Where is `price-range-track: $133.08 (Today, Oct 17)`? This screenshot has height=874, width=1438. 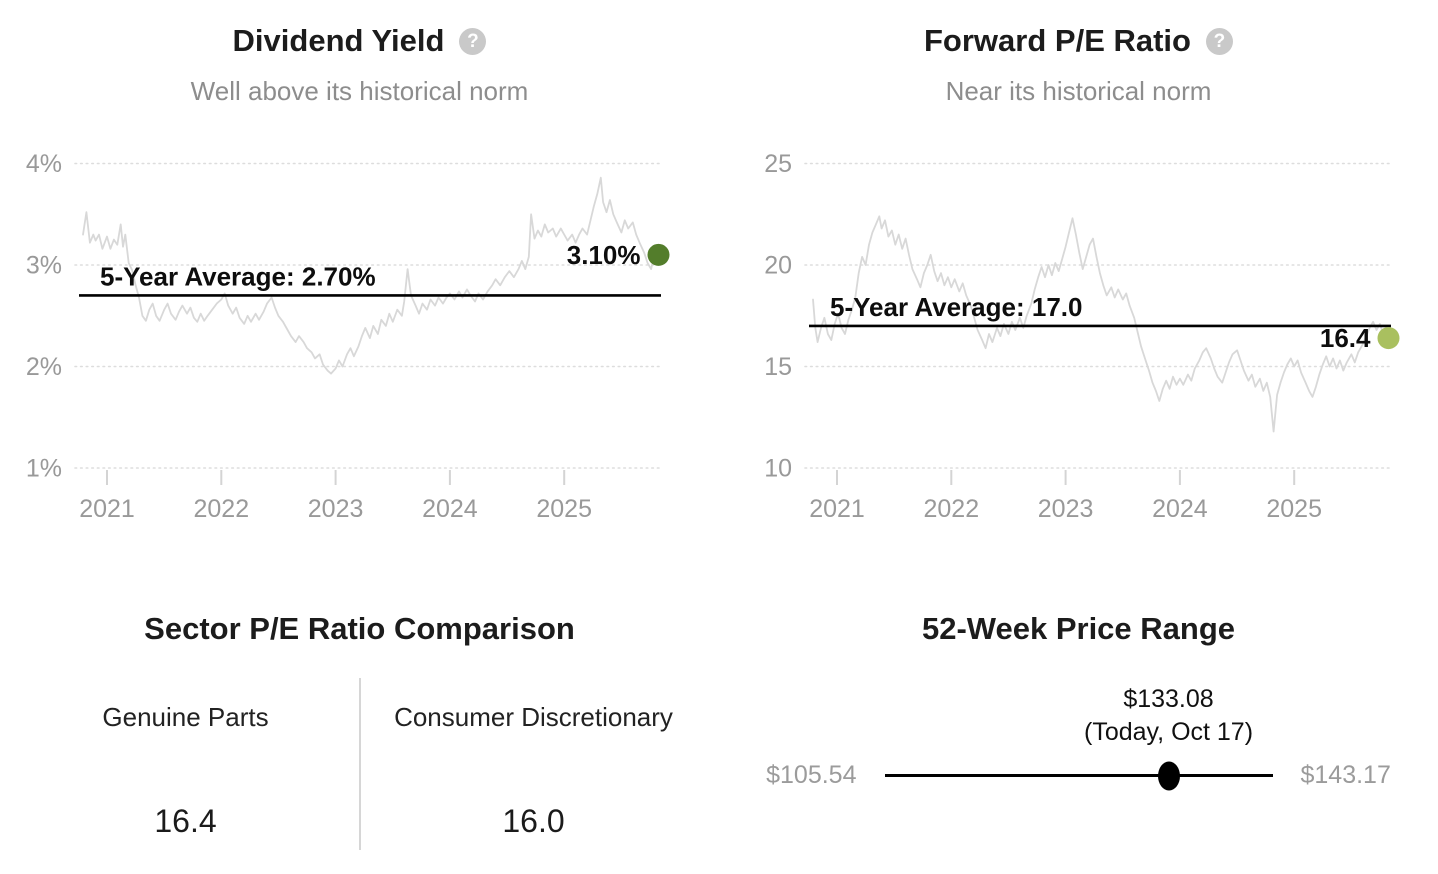 price-range-track: $133.08 (Today, Oct 17) is located at coordinates (1078, 737).